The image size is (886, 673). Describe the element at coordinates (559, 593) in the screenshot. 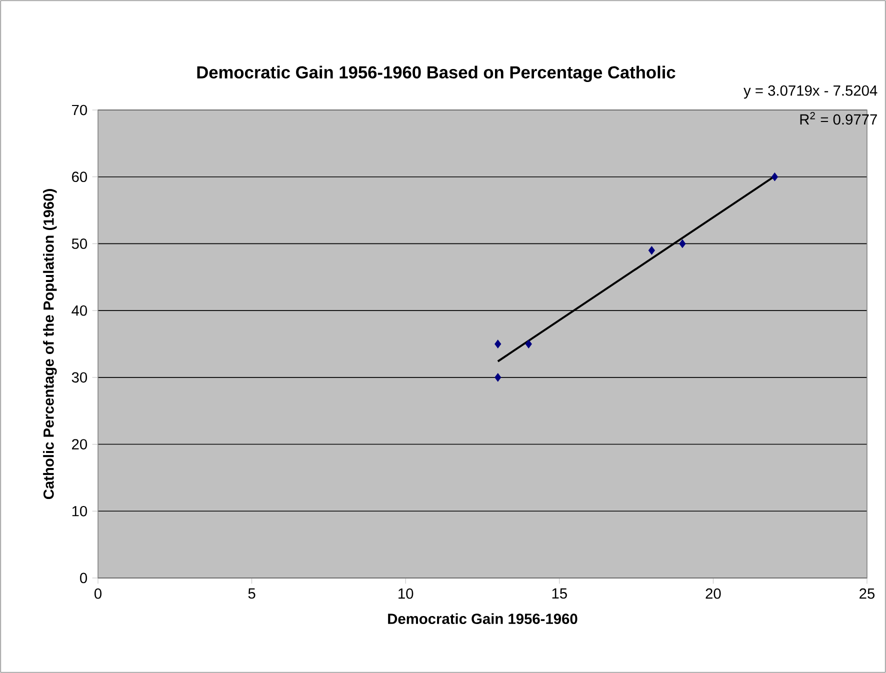

I see `x-tick-label: 15` at that location.